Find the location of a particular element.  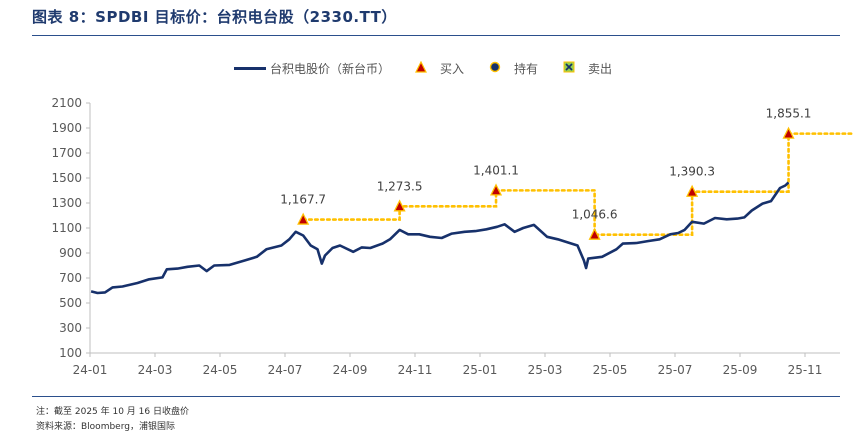

y-tick-label: 1300 is located at coordinates (66, 203).